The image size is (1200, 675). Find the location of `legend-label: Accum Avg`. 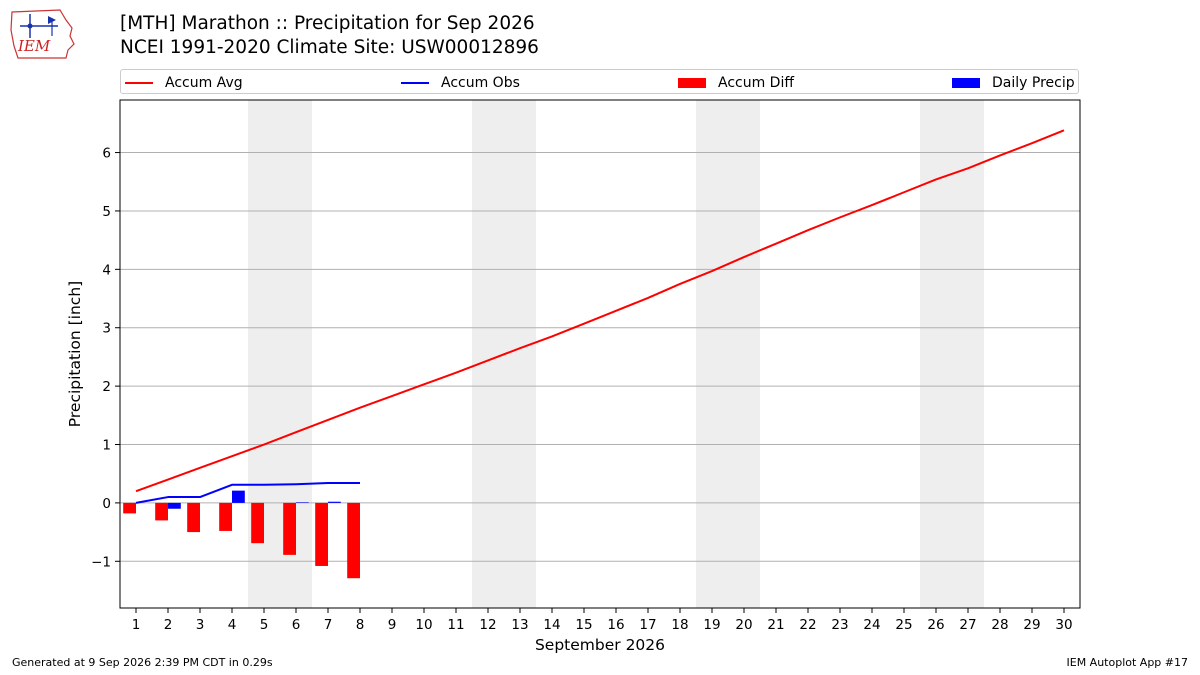

legend-label: Accum Avg is located at coordinates (204, 82).